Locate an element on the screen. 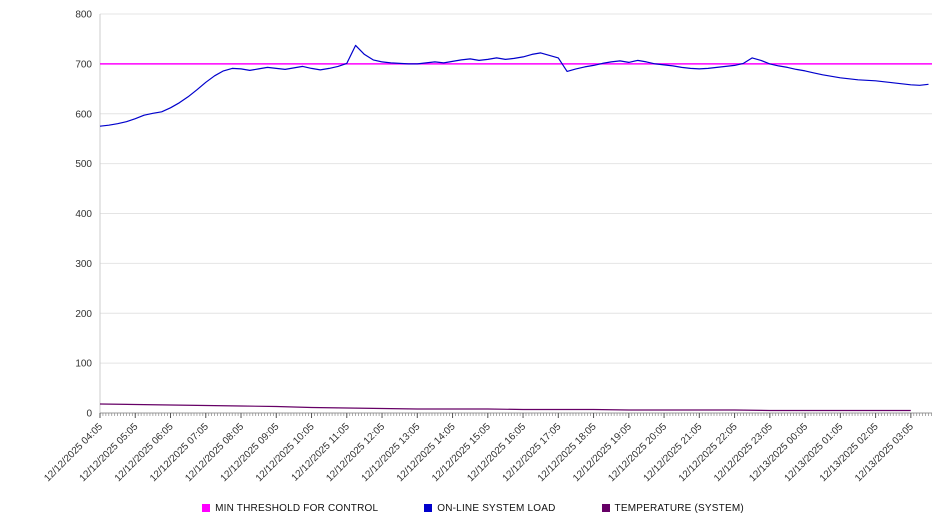 Image resolution: width=946 pixels, height=526 pixels. svg-text: 500 is located at coordinates (83, 164).